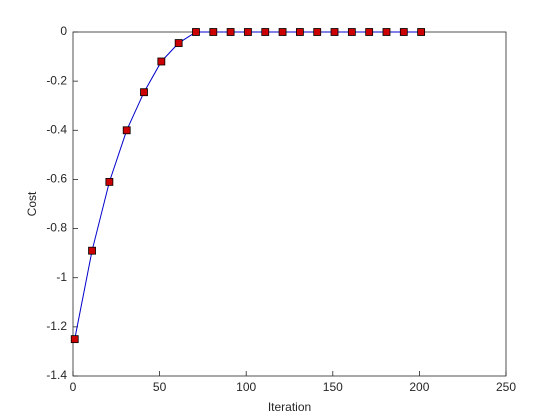 The height and width of the screenshot is (420, 560). I want to click on x-tick-label: 50, so click(160, 387).